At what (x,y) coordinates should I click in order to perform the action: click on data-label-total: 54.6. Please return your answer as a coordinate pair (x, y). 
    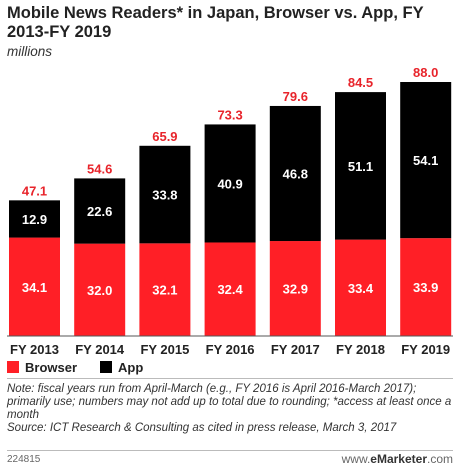
    Looking at the image, I should click on (99, 168).